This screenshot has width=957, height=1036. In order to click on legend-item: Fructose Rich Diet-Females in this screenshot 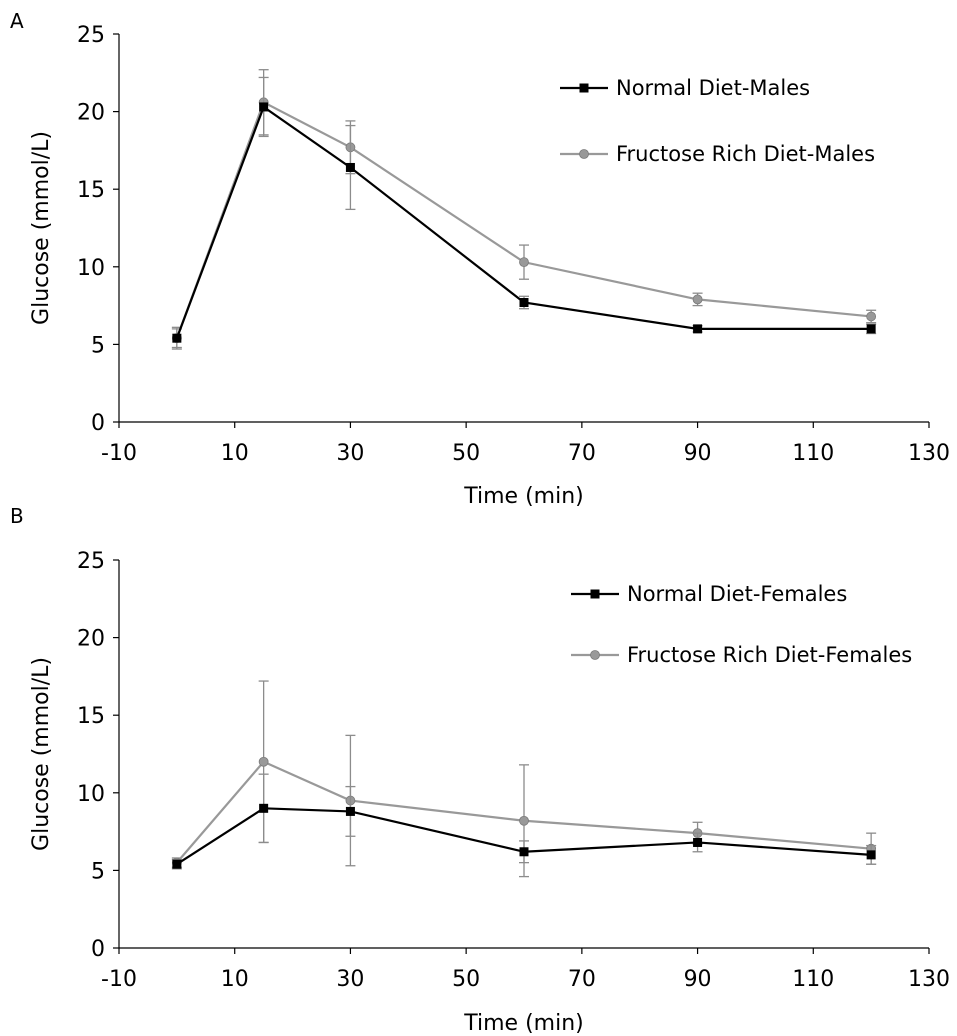, I will do `click(741, 655)`.